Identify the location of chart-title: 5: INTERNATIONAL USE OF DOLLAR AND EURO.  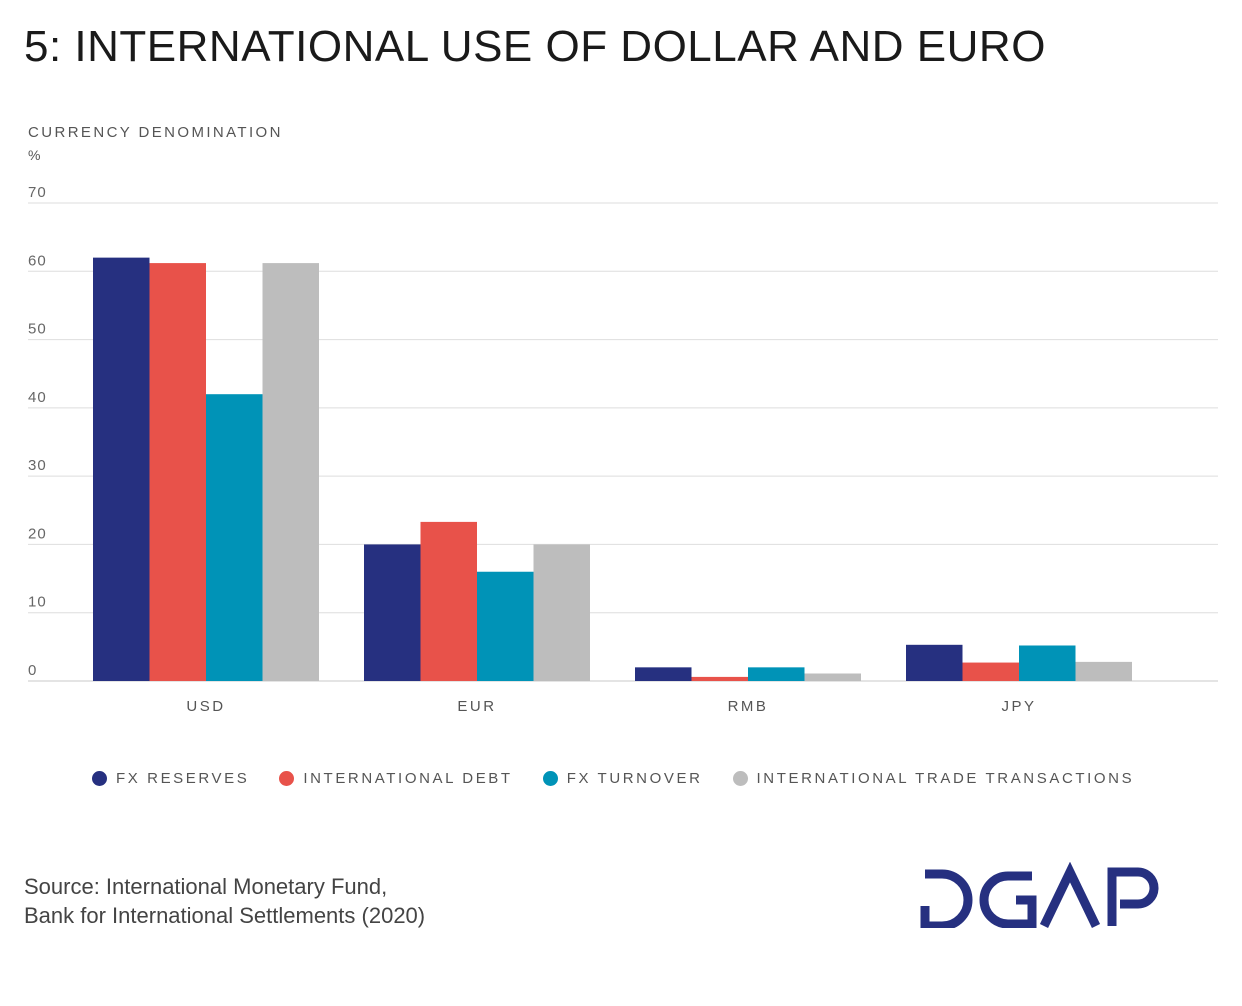
(535, 46).